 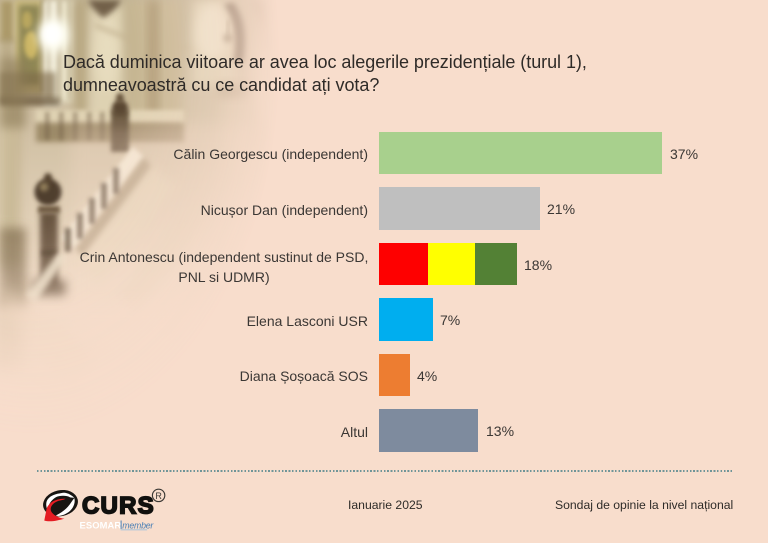 What do you see at coordinates (101, 525) in the screenshot?
I see `svg-text: ESOMAR` at bounding box center [101, 525].